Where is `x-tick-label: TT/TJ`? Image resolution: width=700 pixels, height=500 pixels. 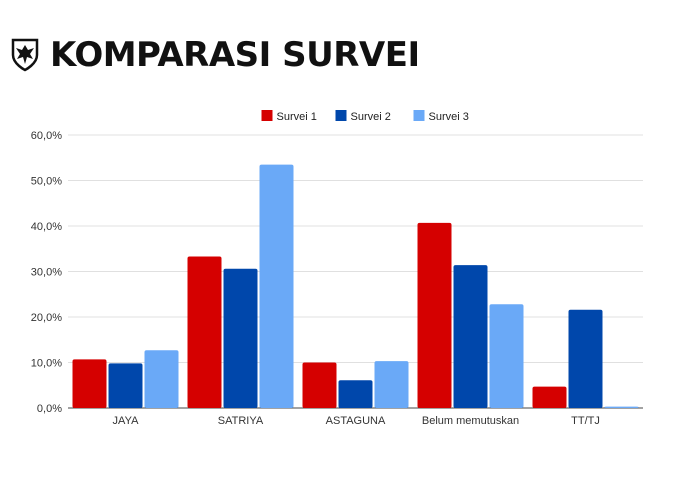 x-tick-label: TT/TJ is located at coordinates (585, 421).